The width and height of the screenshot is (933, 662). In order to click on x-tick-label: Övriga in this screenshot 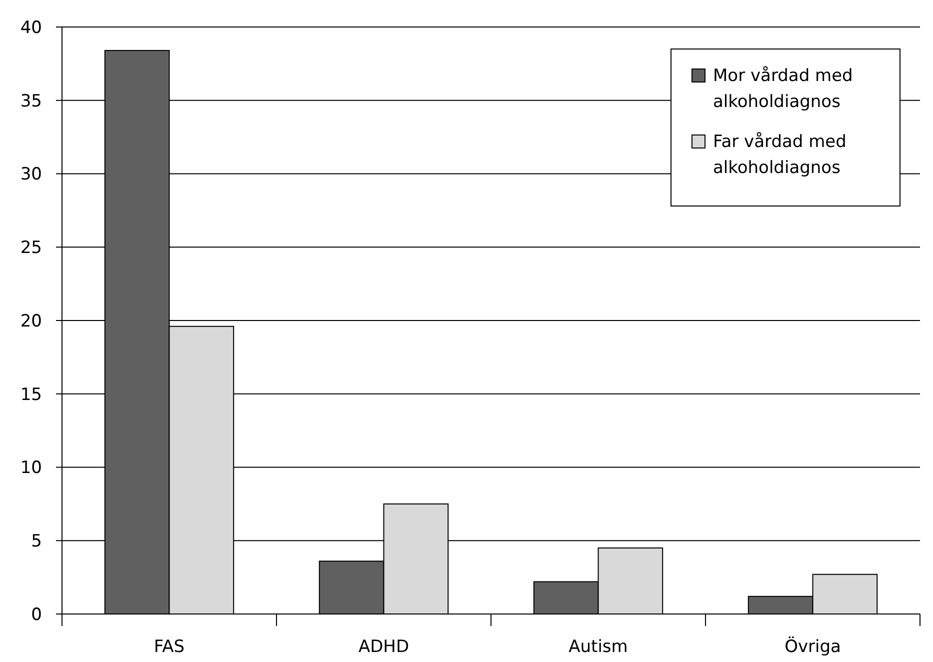, I will do `click(812, 646)`.